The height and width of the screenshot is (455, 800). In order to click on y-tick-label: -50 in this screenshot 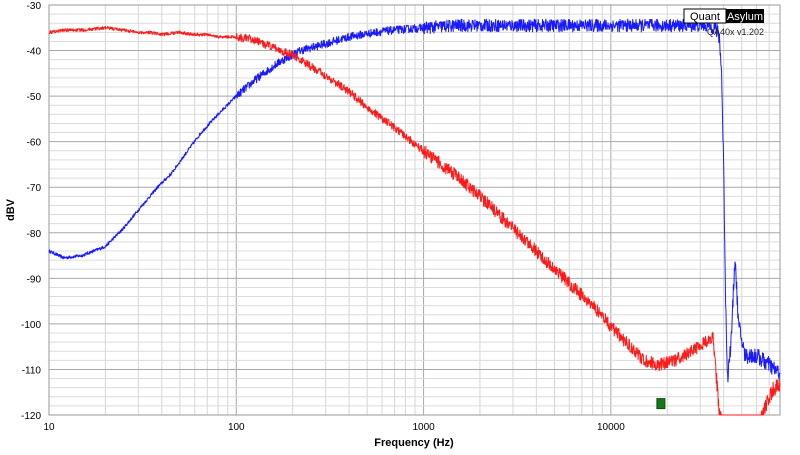, I will do `click(34, 97)`.